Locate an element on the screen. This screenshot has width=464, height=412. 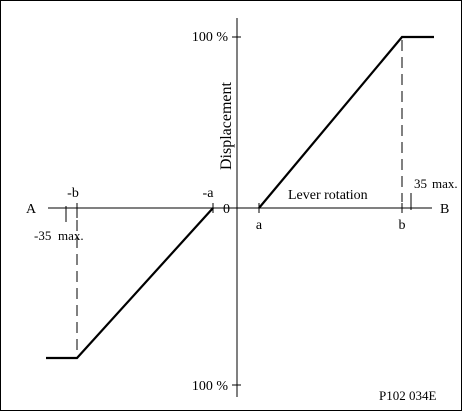
origin-label: 0 is located at coordinates (226, 209).